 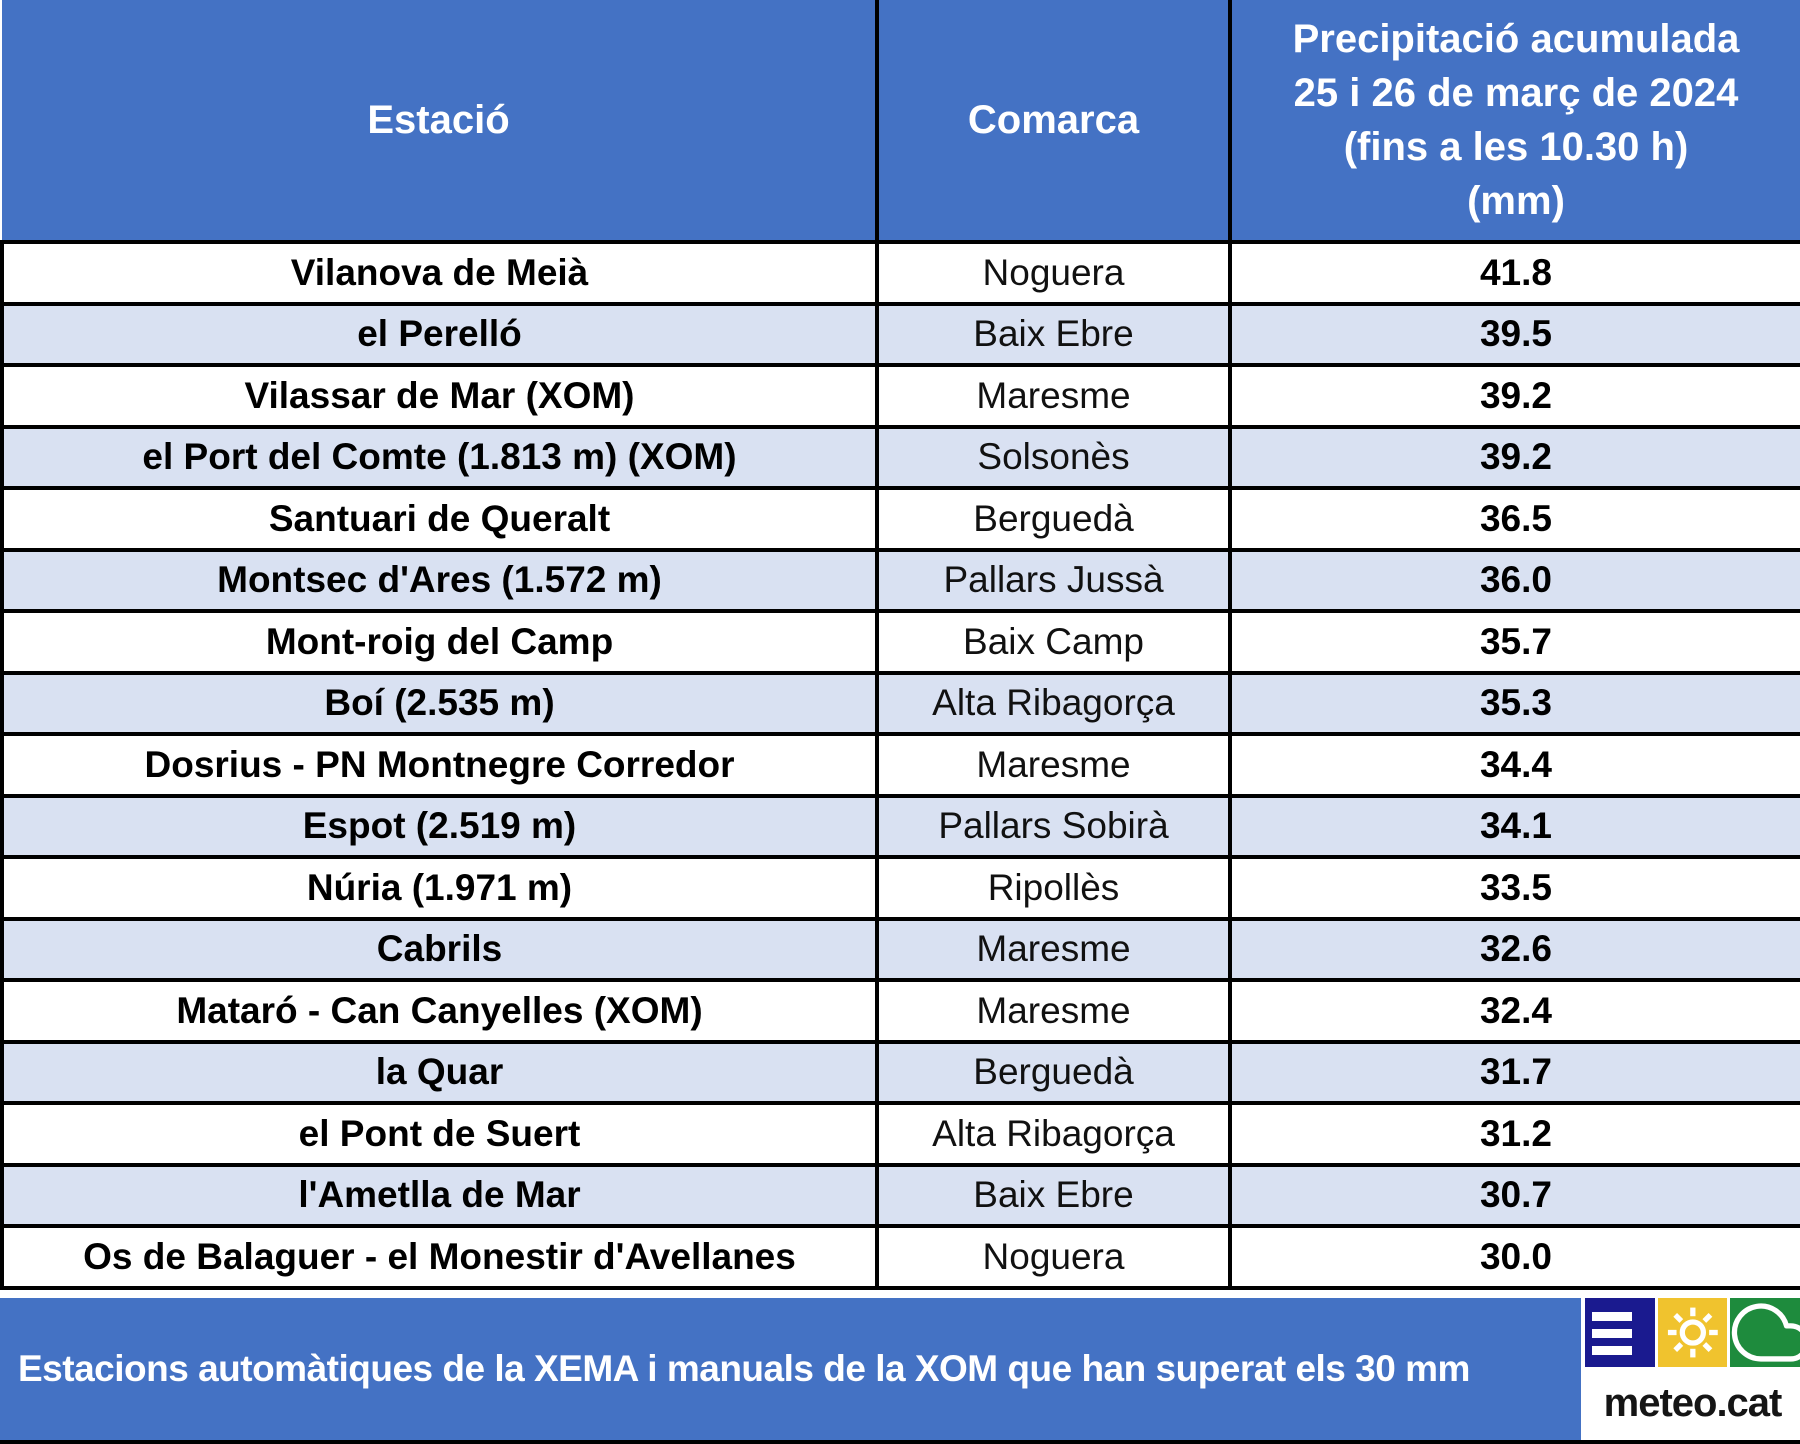 What do you see at coordinates (1514, 1011) in the screenshot?
I see `precipitation-value-cell: 32.4` at bounding box center [1514, 1011].